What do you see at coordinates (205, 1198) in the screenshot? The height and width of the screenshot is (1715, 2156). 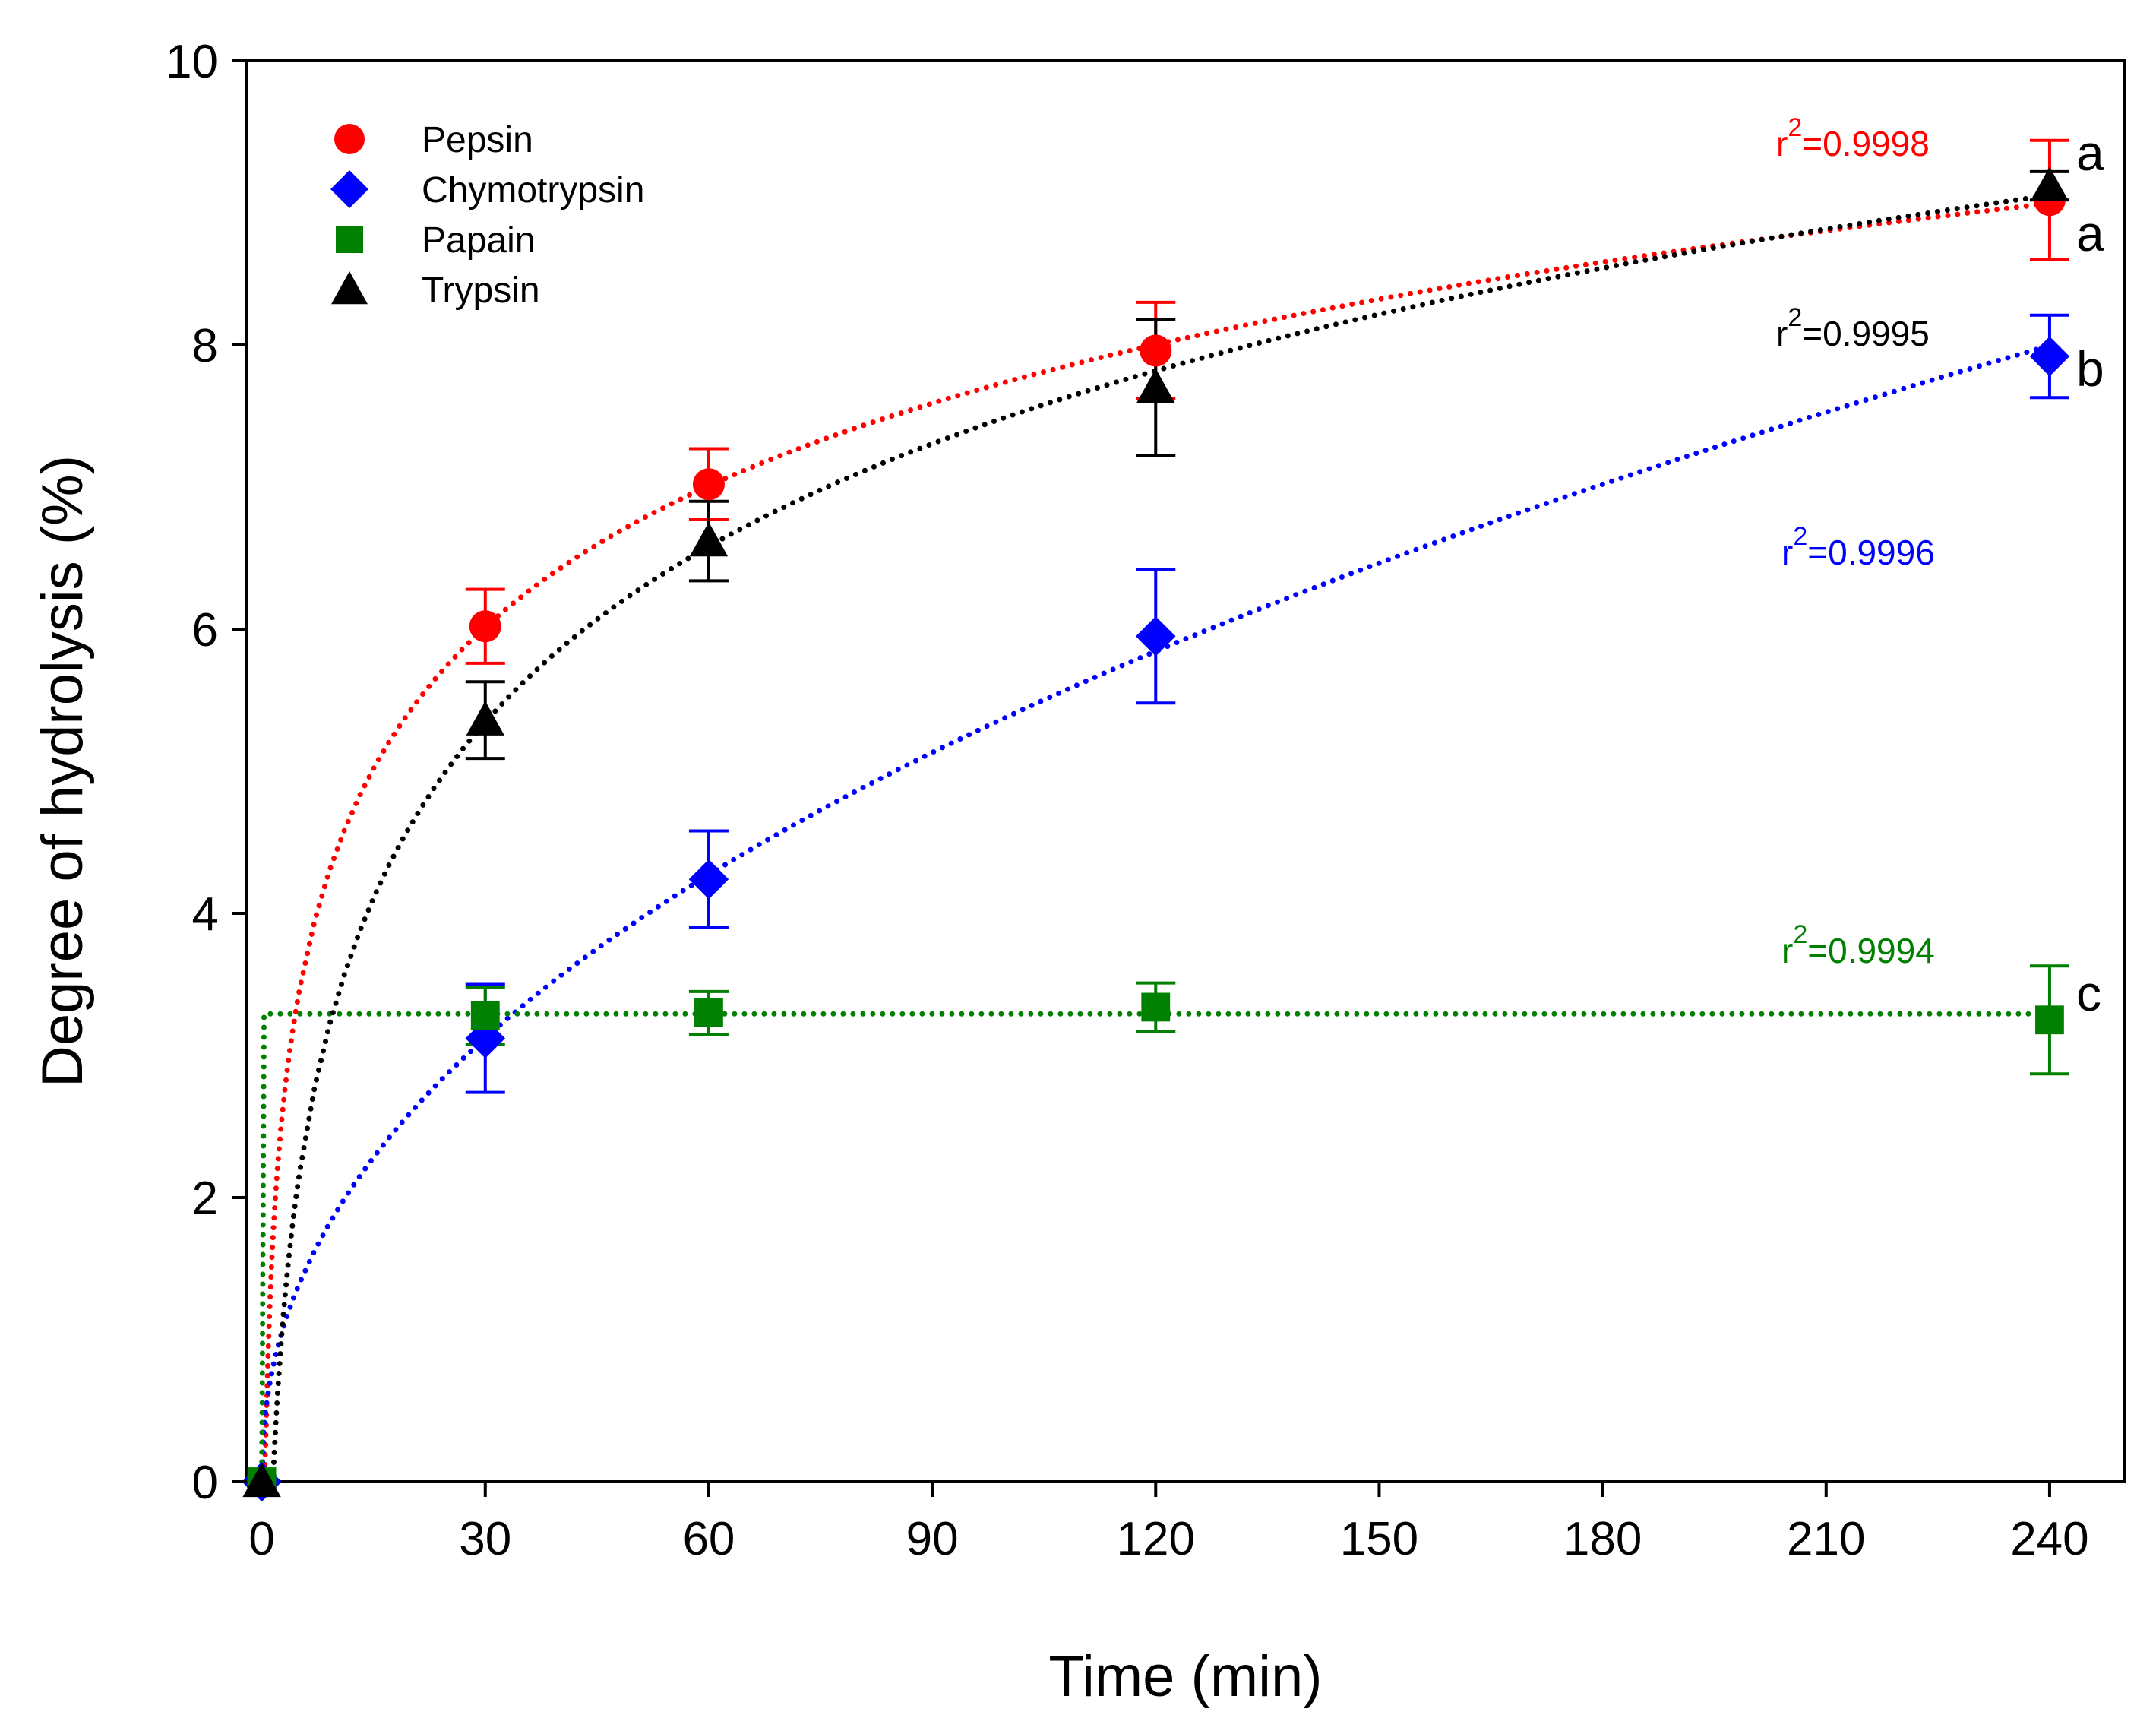 I see `y-tick-label: 2` at bounding box center [205, 1198].